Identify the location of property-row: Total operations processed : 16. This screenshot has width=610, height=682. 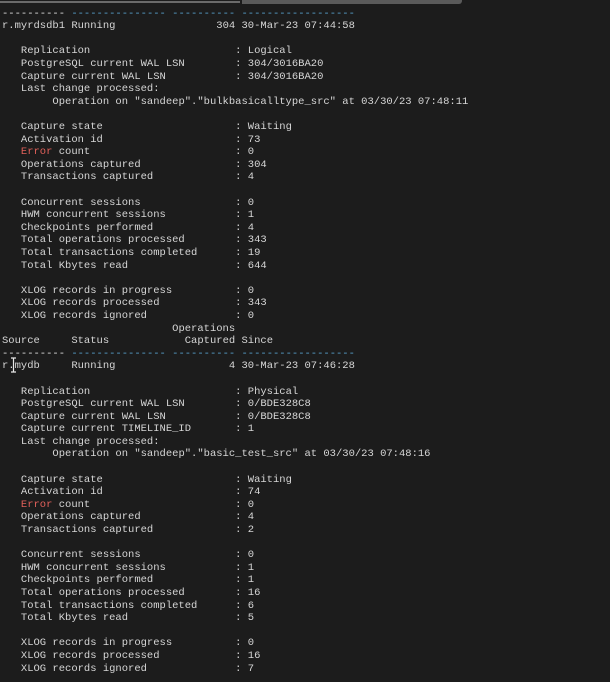
(140, 593).